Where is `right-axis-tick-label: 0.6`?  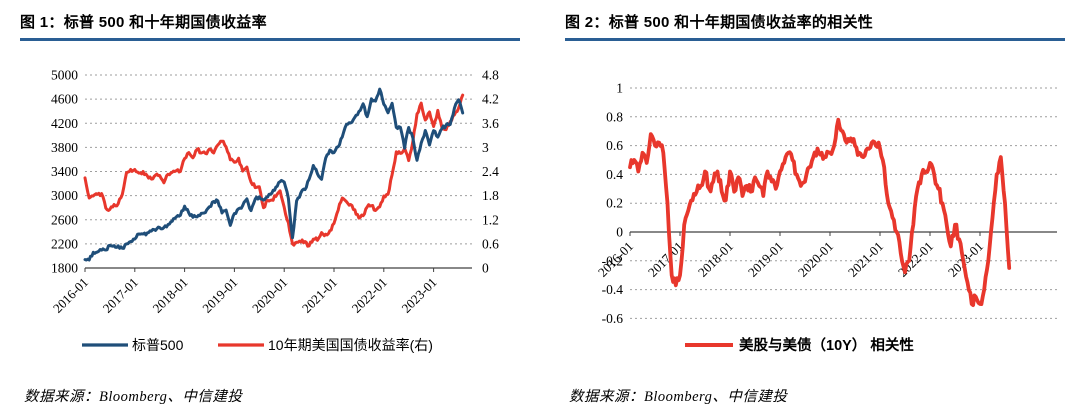 right-axis-tick-label: 0.6 is located at coordinates (490, 243).